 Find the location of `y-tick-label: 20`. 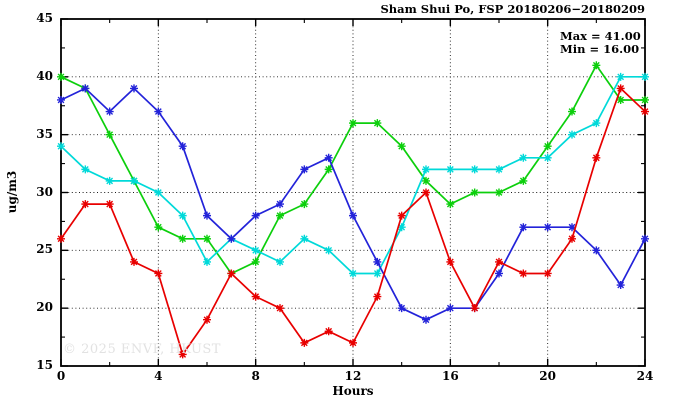

y-tick-label: 20 is located at coordinates (44, 307).